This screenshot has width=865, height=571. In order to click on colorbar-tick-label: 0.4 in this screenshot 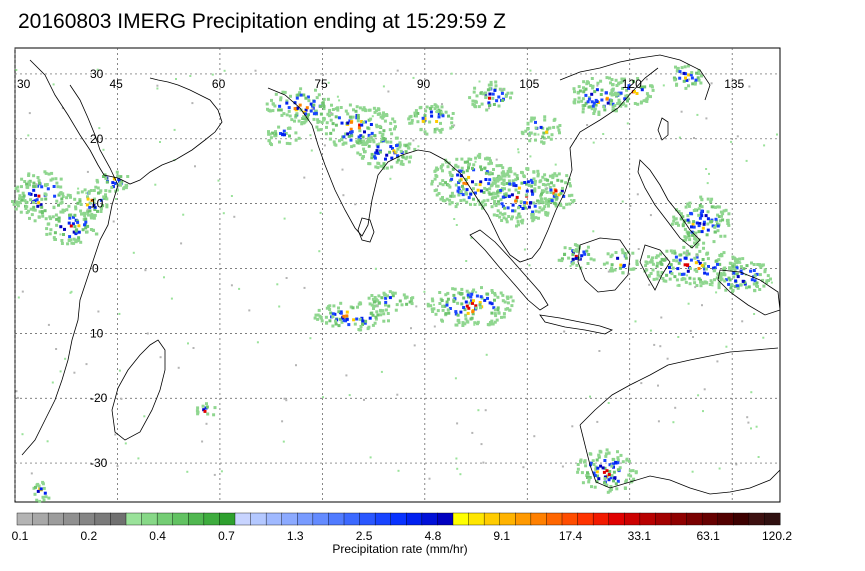, I will do `click(157, 536)`.